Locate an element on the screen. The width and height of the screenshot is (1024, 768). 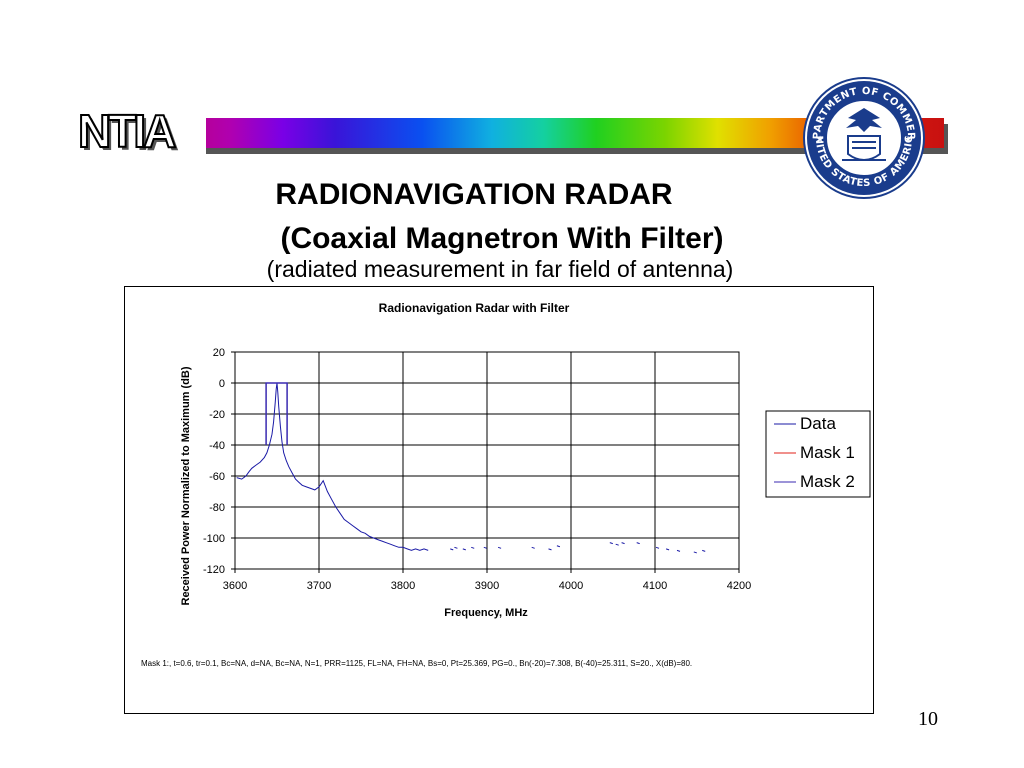
x-tick-label: 3600 is located at coordinates (235, 586).